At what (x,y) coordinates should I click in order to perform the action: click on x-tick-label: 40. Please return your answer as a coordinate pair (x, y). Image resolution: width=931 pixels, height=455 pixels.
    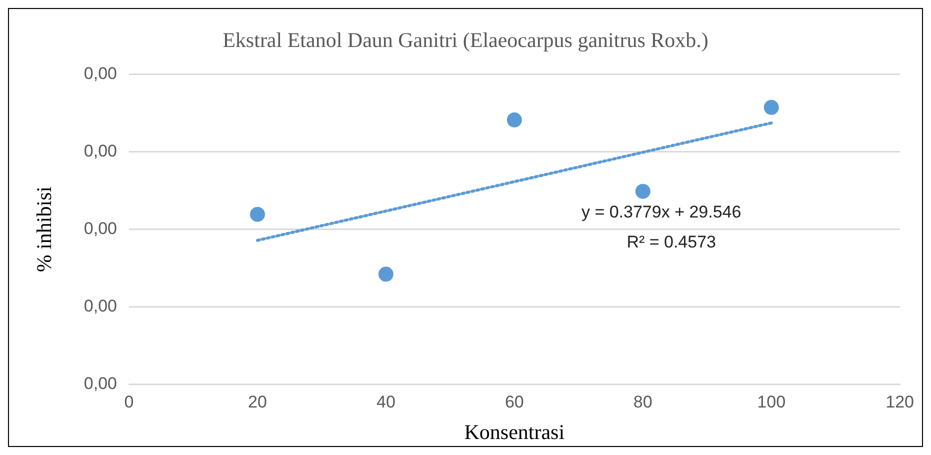
    Looking at the image, I should click on (386, 402).